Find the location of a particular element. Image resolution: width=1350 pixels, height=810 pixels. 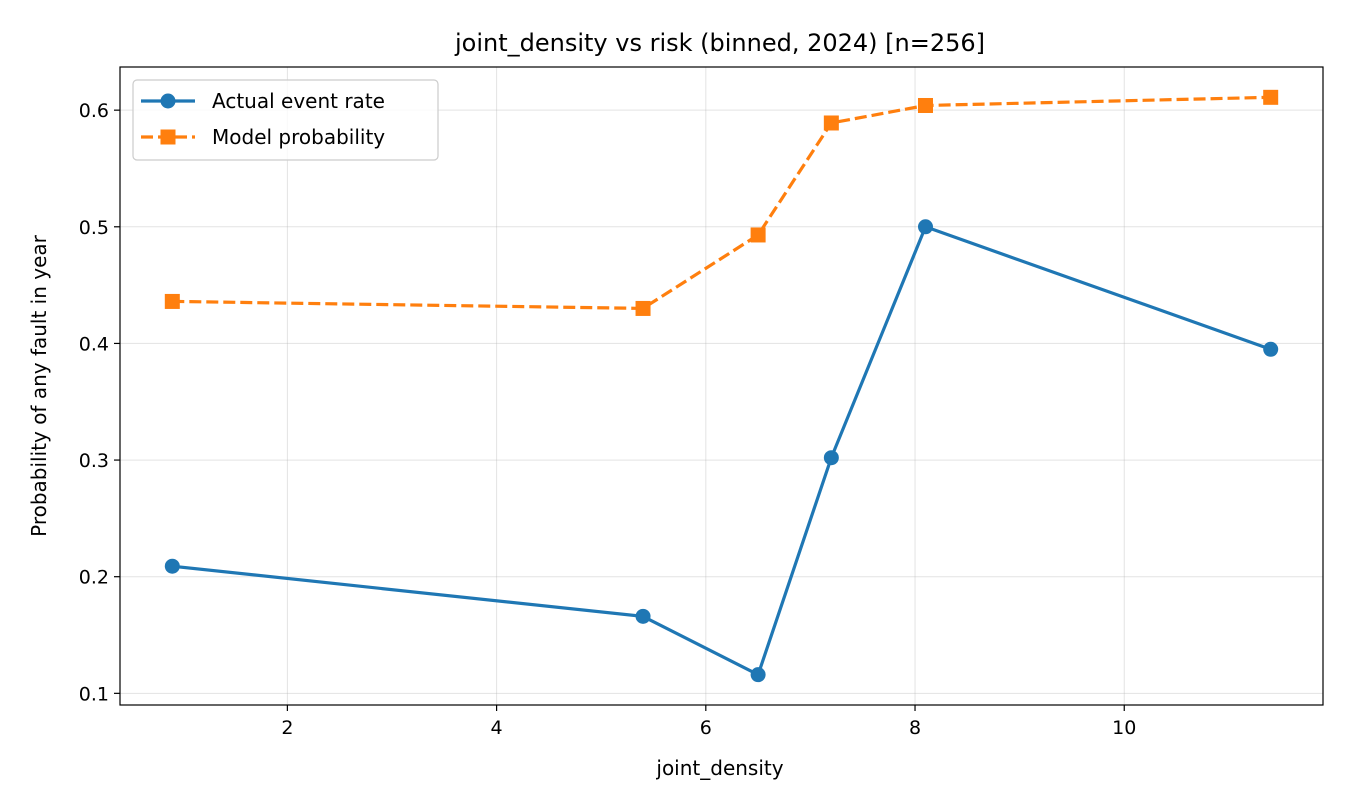

y-tick-label: 0.4 is located at coordinates (94, 344).